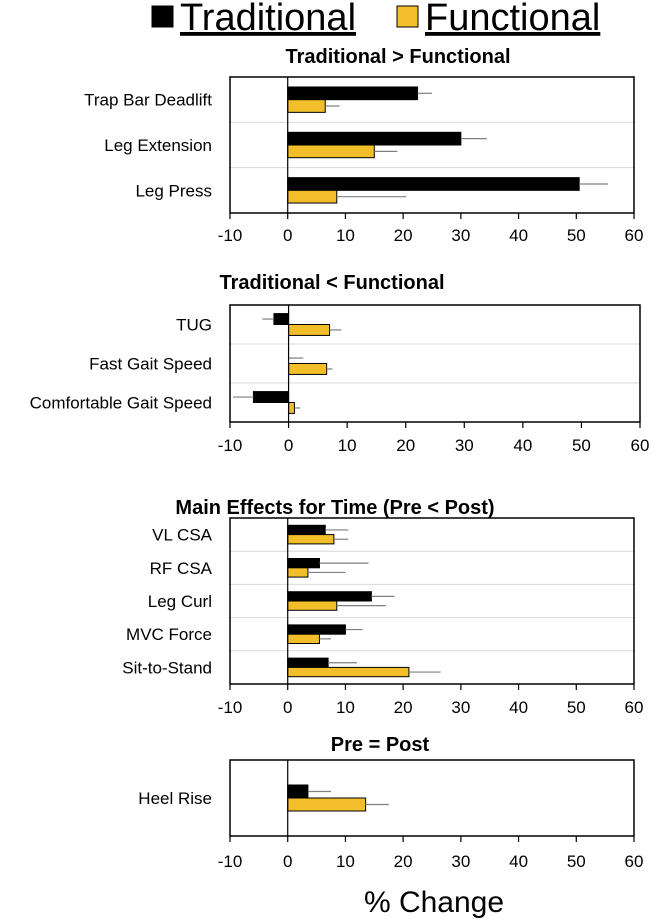 The height and width of the screenshot is (921, 653). Describe the element at coordinates (380, 745) in the screenshot. I see `panel-title-4: Pre = Post` at that location.